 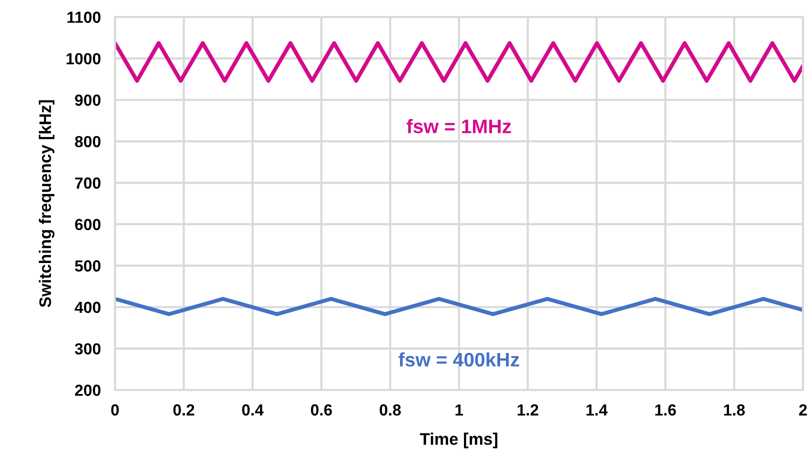 What do you see at coordinates (83, 17) in the screenshot?
I see `y-tick-label: 1100` at bounding box center [83, 17].